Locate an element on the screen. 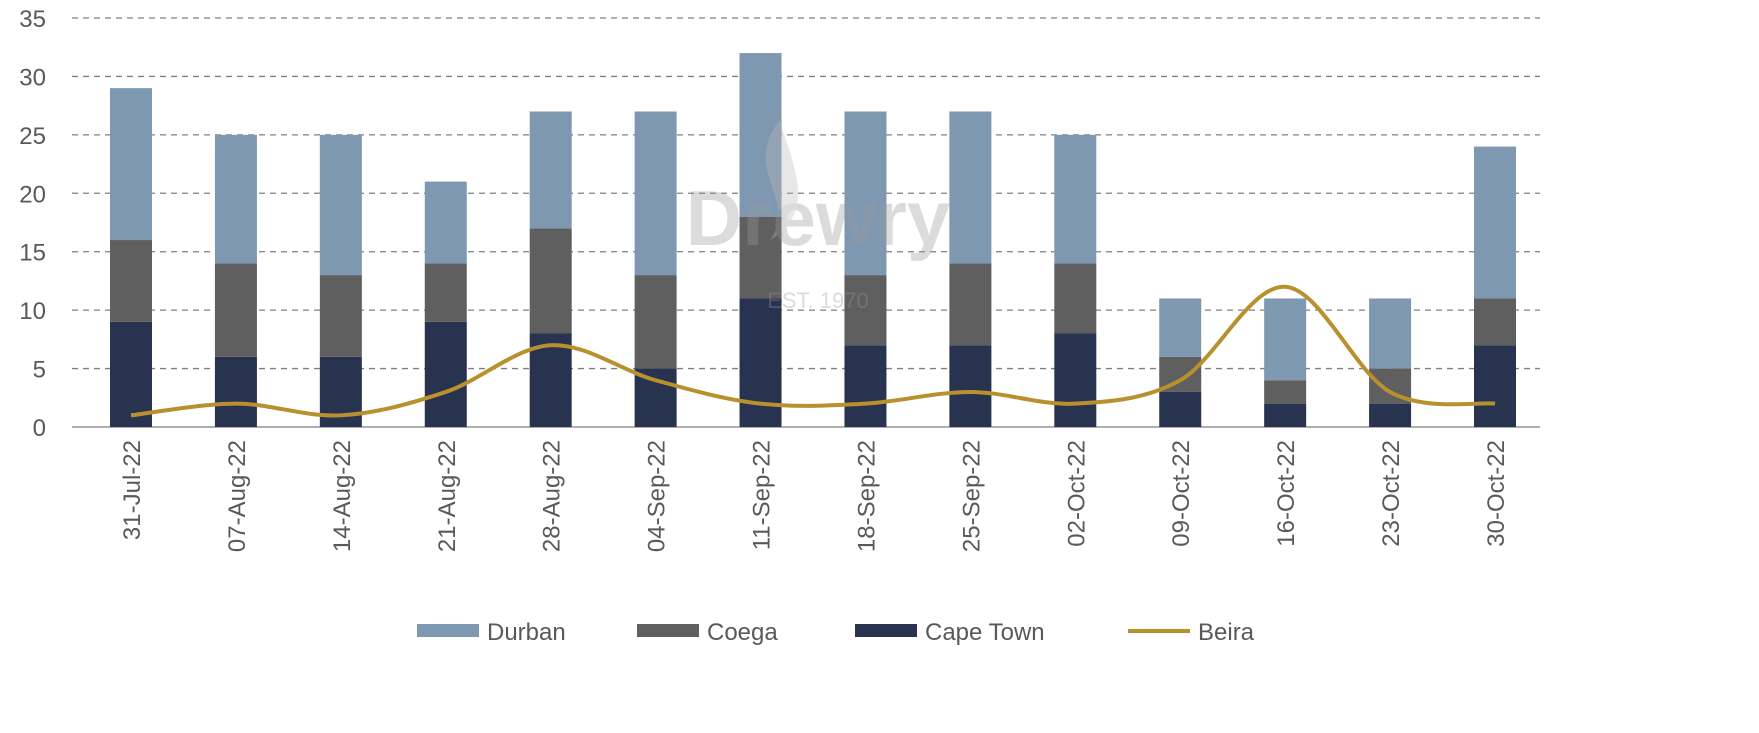  legend-label: Cape Town is located at coordinates (985, 632).